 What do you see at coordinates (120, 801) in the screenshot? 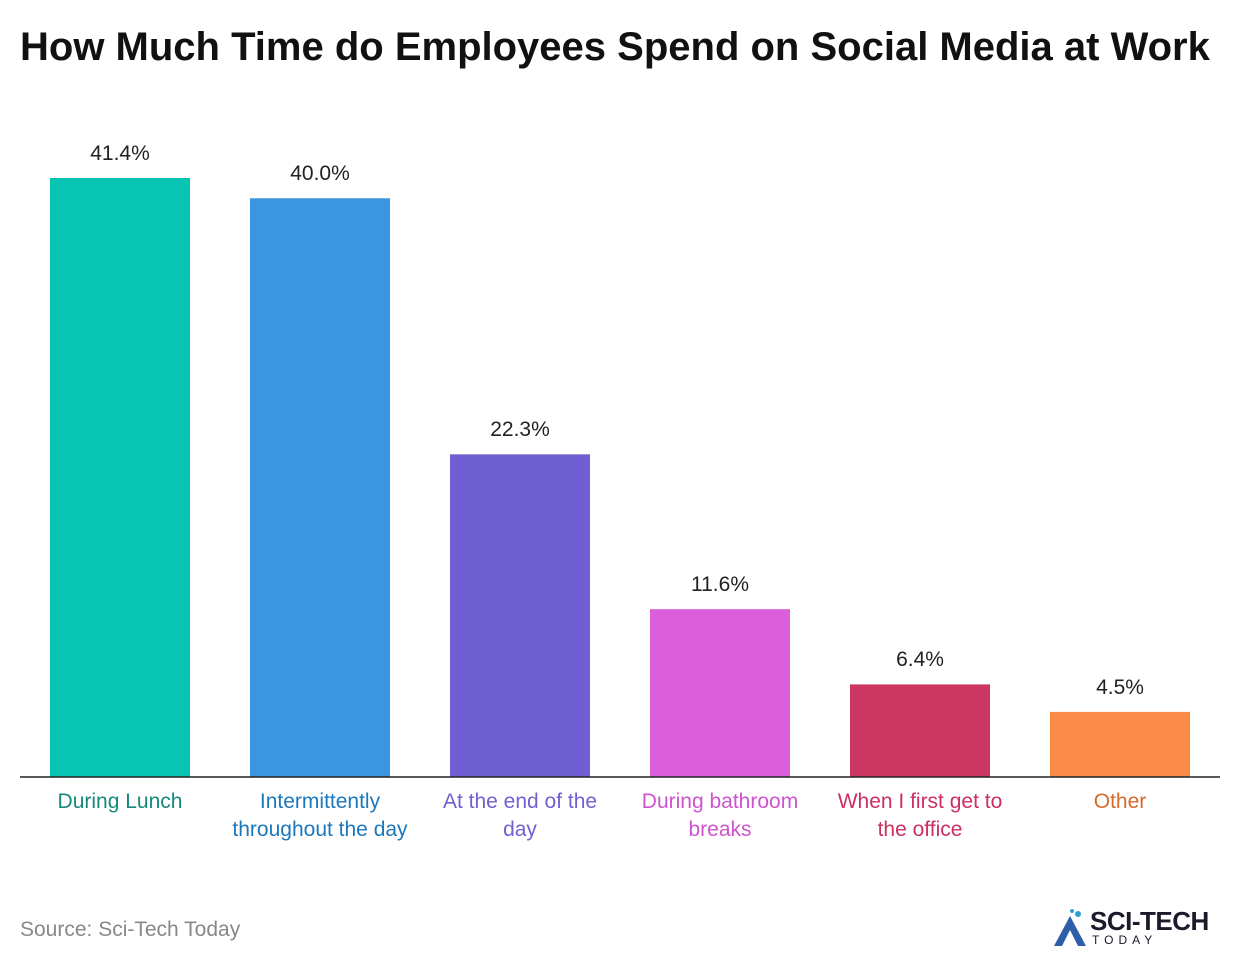
I see `x-tick-label: During Lunch` at bounding box center [120, 801].